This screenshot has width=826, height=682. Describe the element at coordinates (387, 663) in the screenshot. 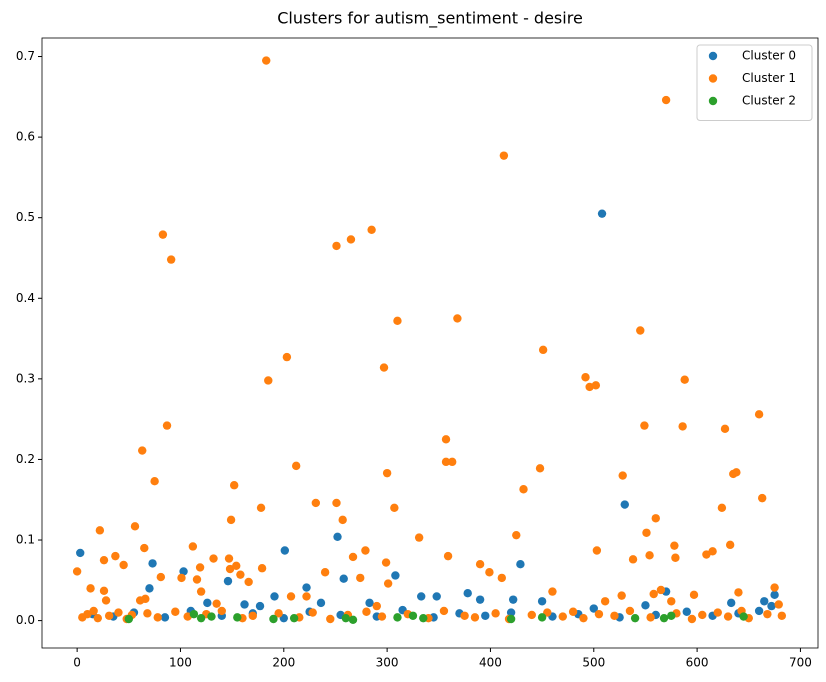

I see `x-tick-label: 300` at that location.